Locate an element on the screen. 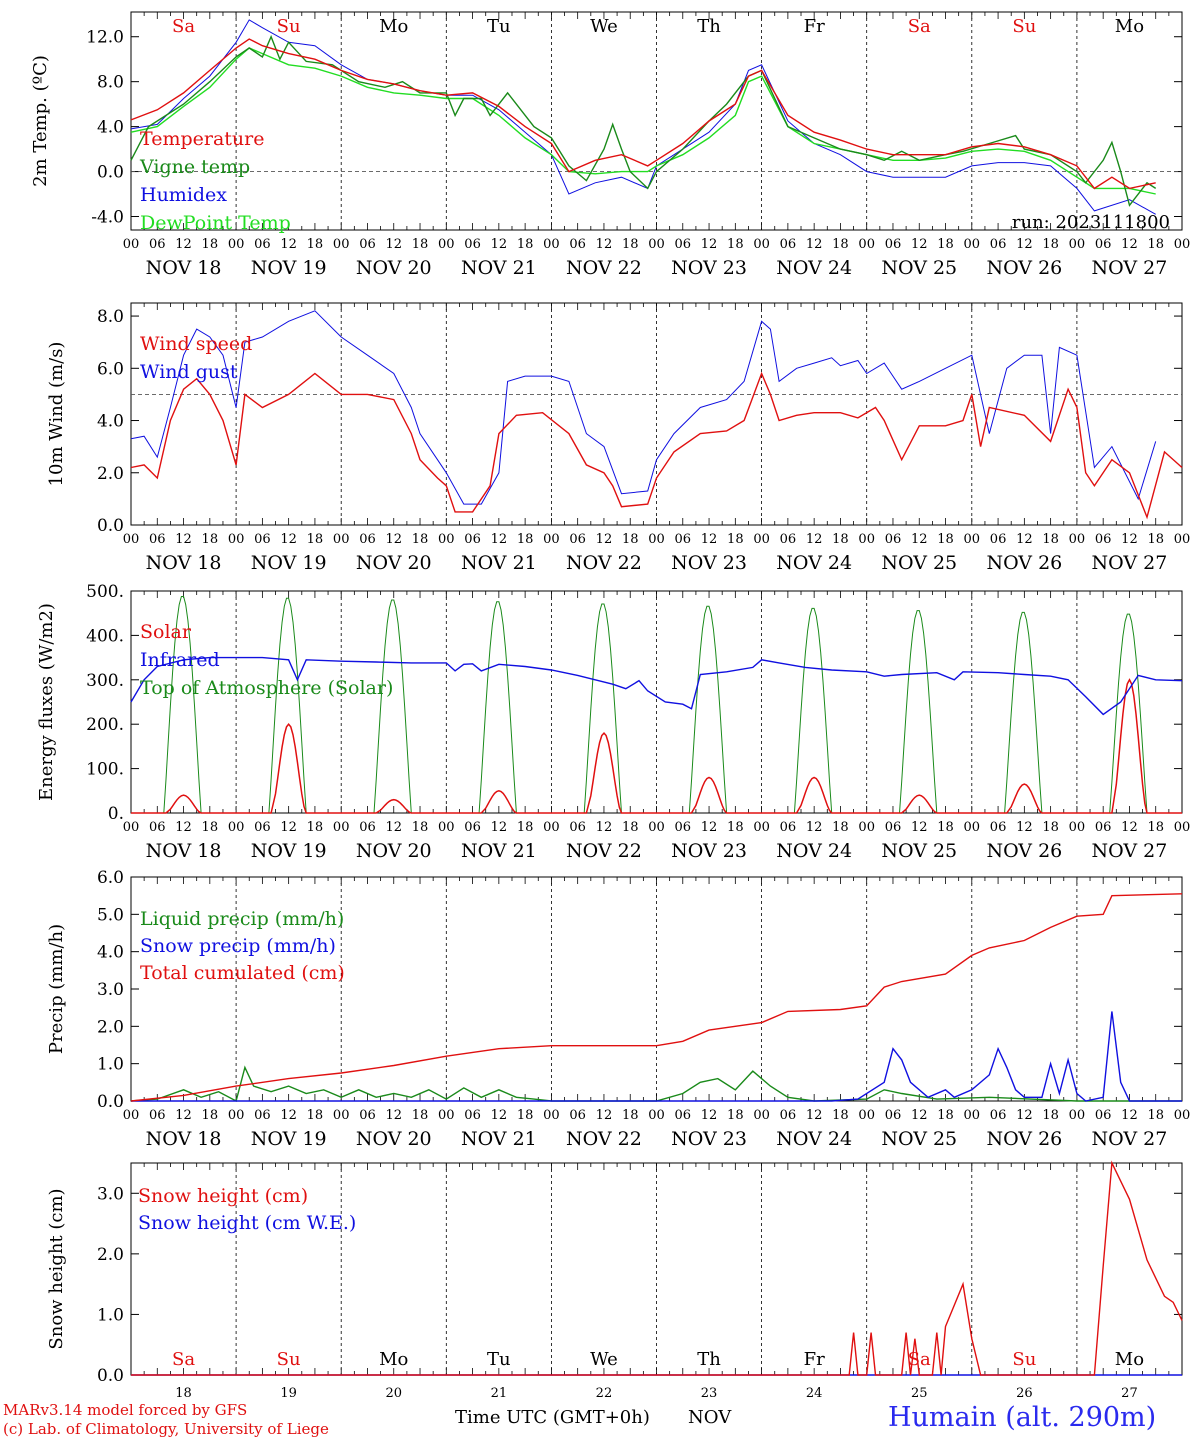 The height and width of the screenshot is (1440, 1194). y-tick-label: -4.0 is located at coordinates (107, 218).